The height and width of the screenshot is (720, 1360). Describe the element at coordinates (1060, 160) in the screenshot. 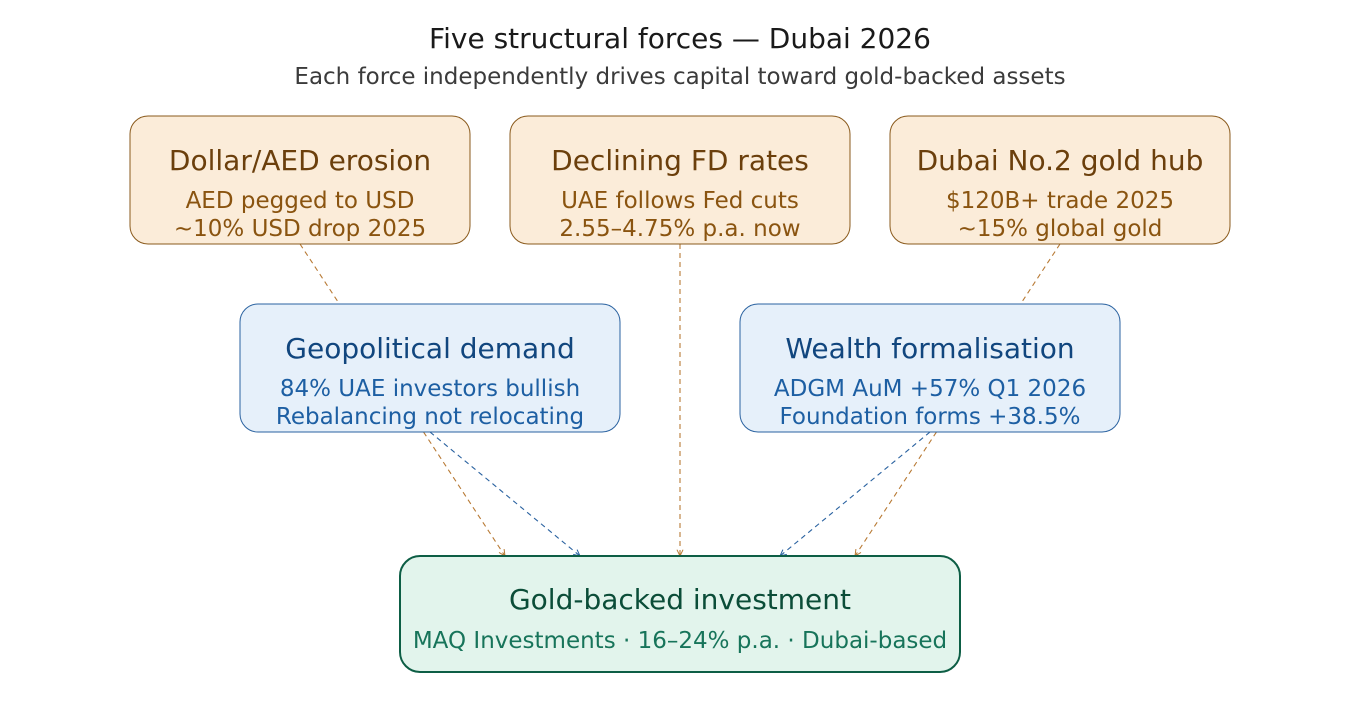

I see `node-title: Dubai No.2 gold hub` at that location.